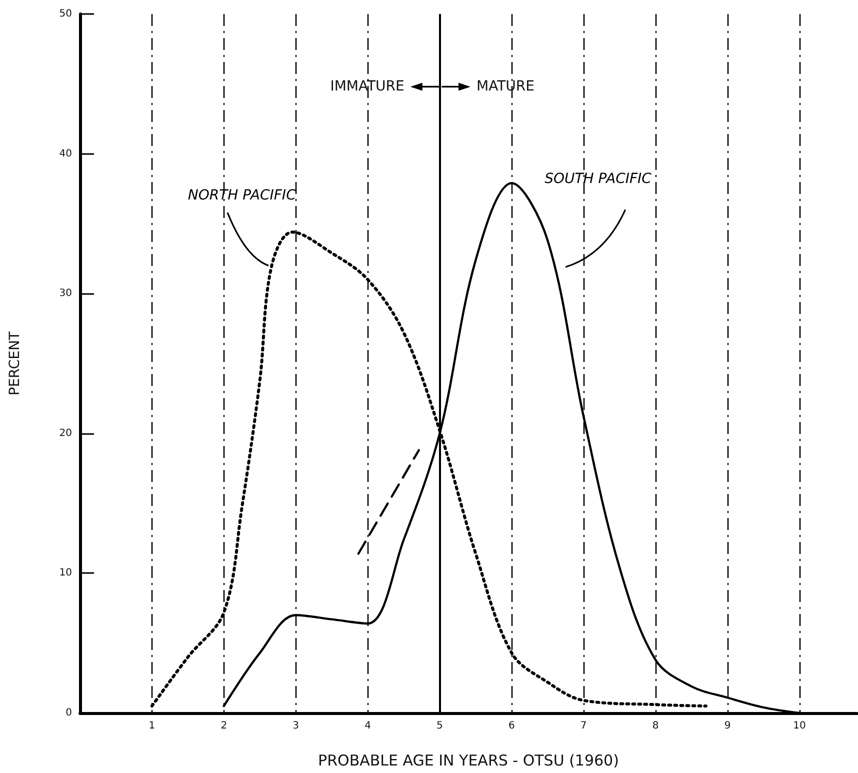  What do you see at coordinates (69, 713) in the screenshot?
I see `y-tick-label: 0` at bounding box center [69, 713].